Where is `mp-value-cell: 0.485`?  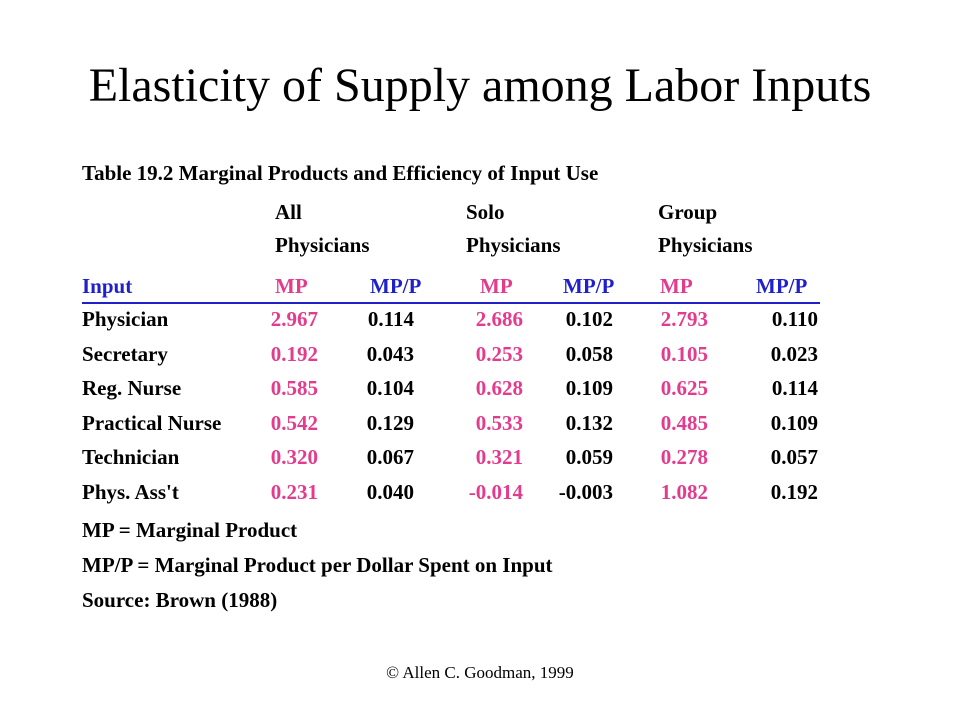 mp-value-cell: 0.485 is located at coordinates (684, 422).